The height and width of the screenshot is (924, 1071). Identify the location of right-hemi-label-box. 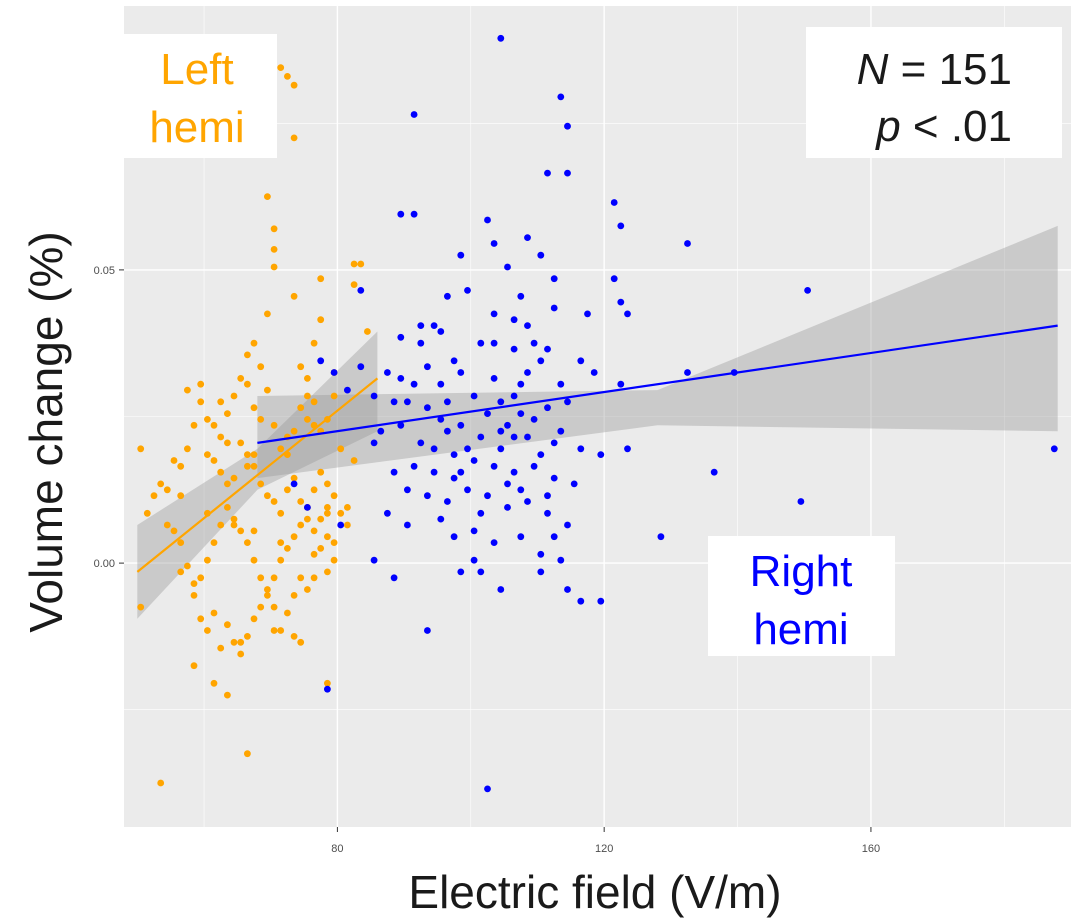
(801, 596).